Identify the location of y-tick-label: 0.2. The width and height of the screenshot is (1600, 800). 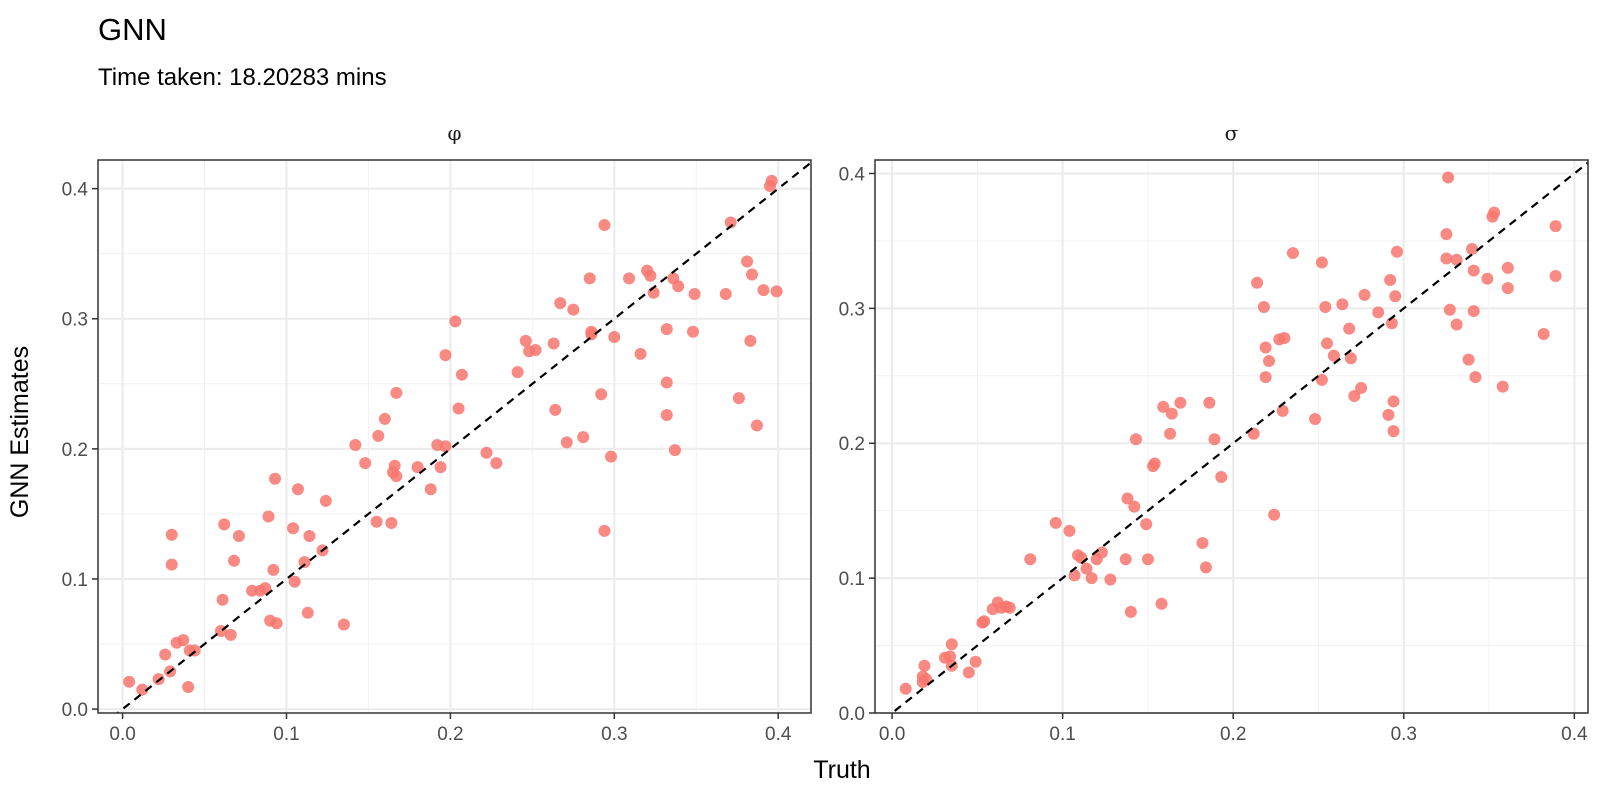
(852, 444).